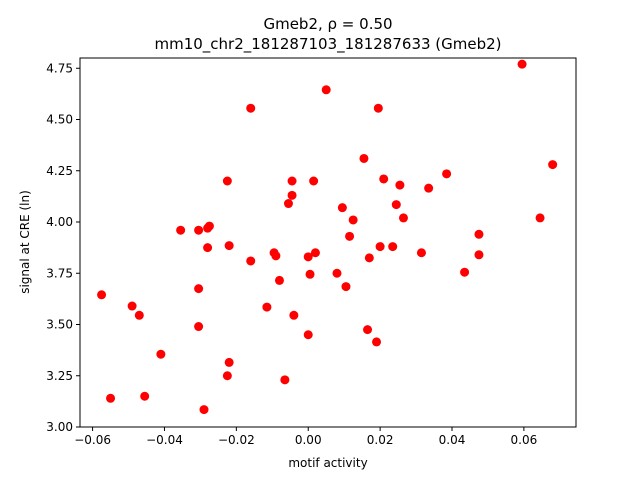 Image resolution: width=640 pixels, height=480 pixels. What do you see at coordinates (327, 44) in the screenshot?
I see `chart-title-line2: mm10_chr2_181287103_181287633 (Gmeb2)` at bounding box center [327, 44].